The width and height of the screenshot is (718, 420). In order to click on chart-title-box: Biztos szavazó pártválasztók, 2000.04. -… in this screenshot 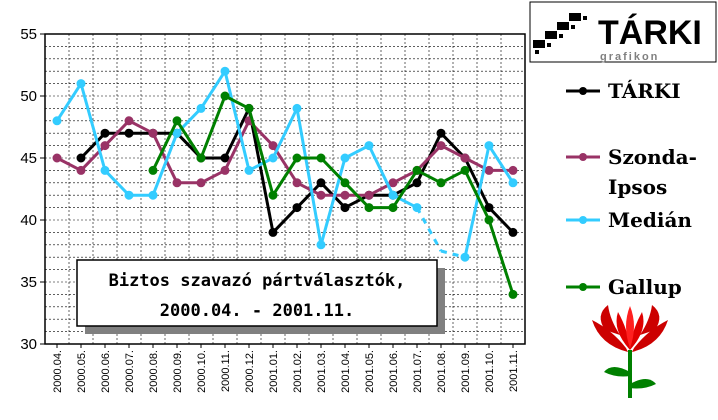, I will do `click(260, 296)`.